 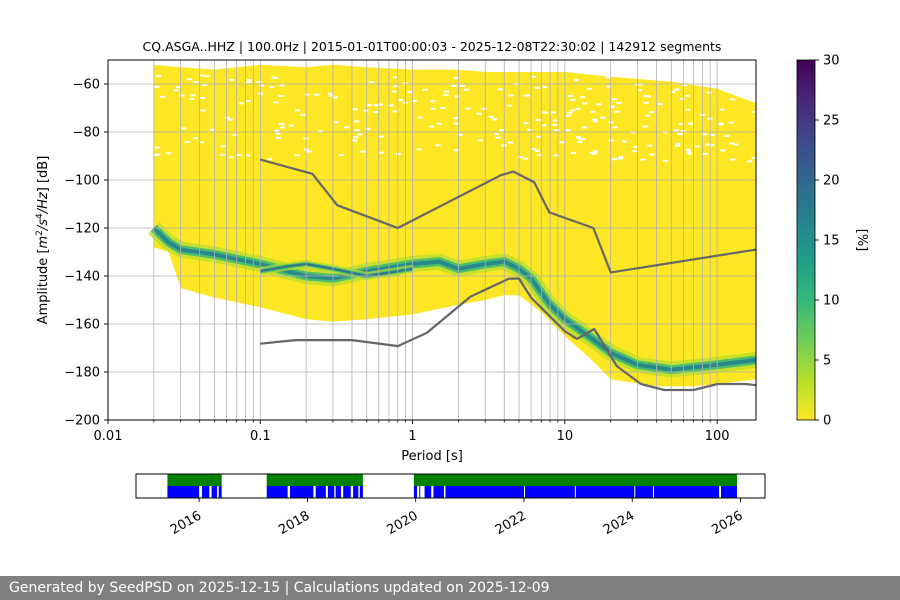 I want to click on x-tick-label: 10, so click(x=565, y=436).